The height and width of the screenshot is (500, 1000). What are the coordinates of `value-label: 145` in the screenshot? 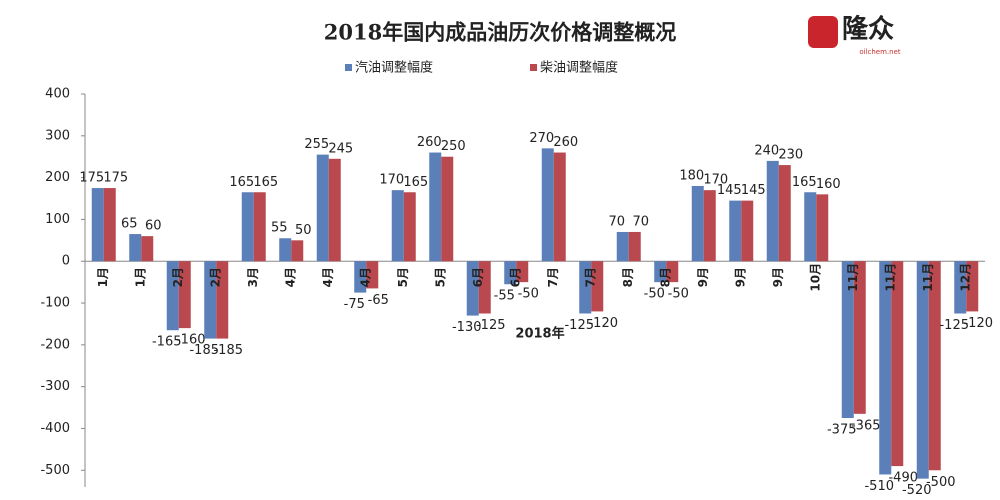 It's located at (729, 190).